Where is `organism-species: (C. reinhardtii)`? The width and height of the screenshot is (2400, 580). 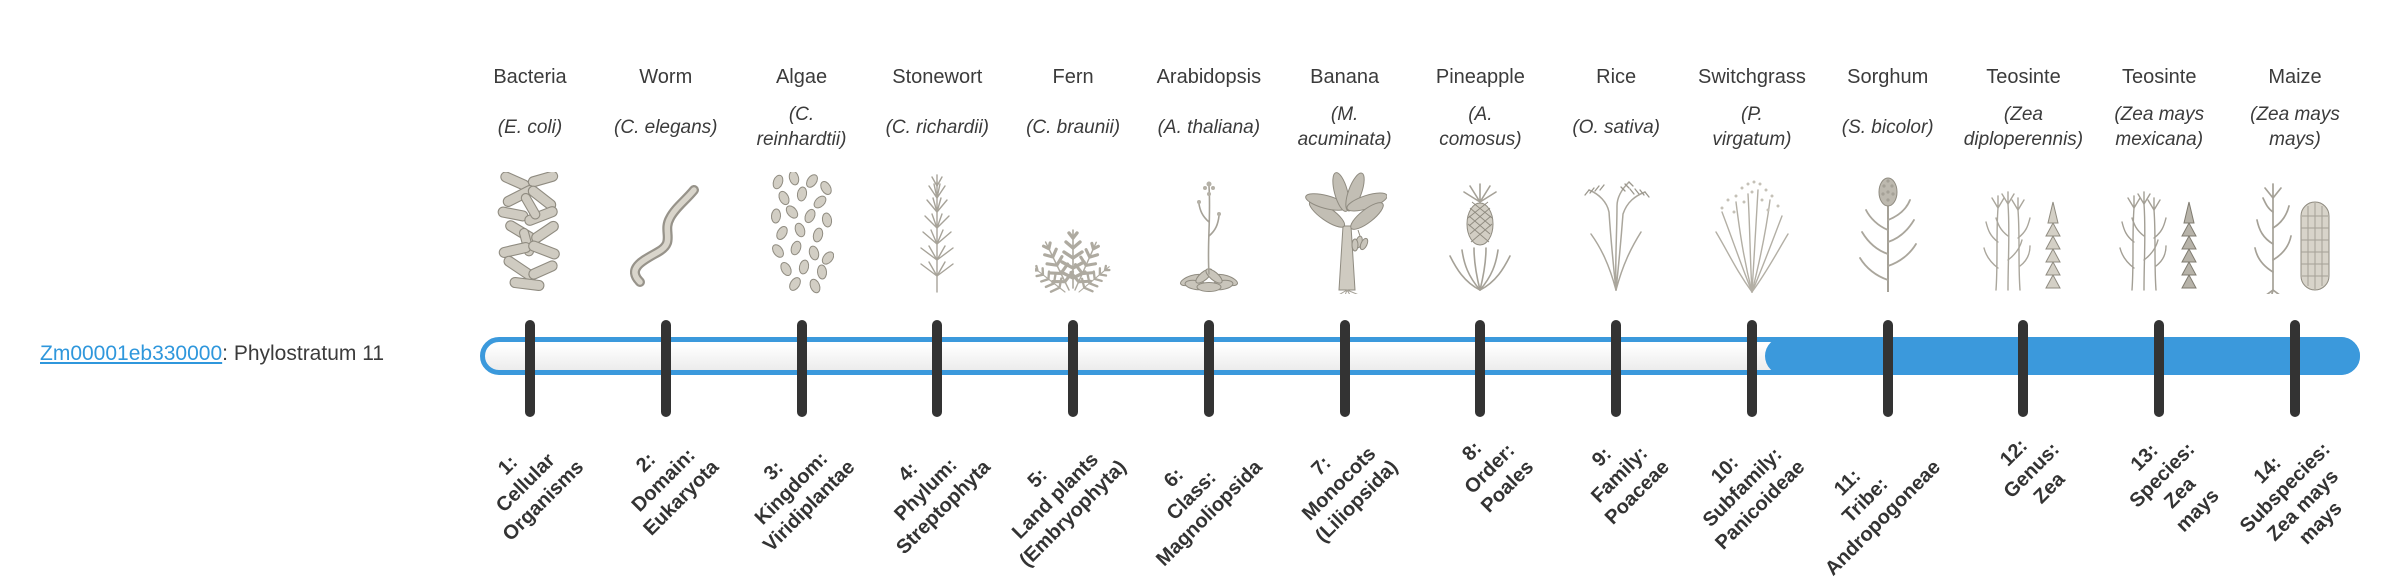
organism-species: (C. reinhardtii) is located at coordinates (802, 127).